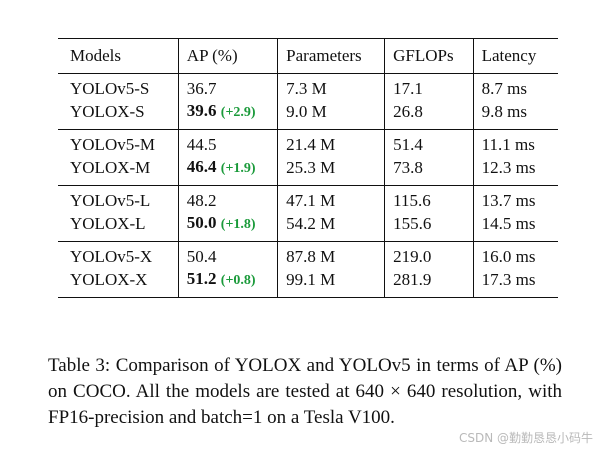 The width and height of the screenshot is (601, 452). What do you see at coordinates (331, 283) in the screenshot?
I see `params-cell: 99.1 M` at bounding box center [331, 283].